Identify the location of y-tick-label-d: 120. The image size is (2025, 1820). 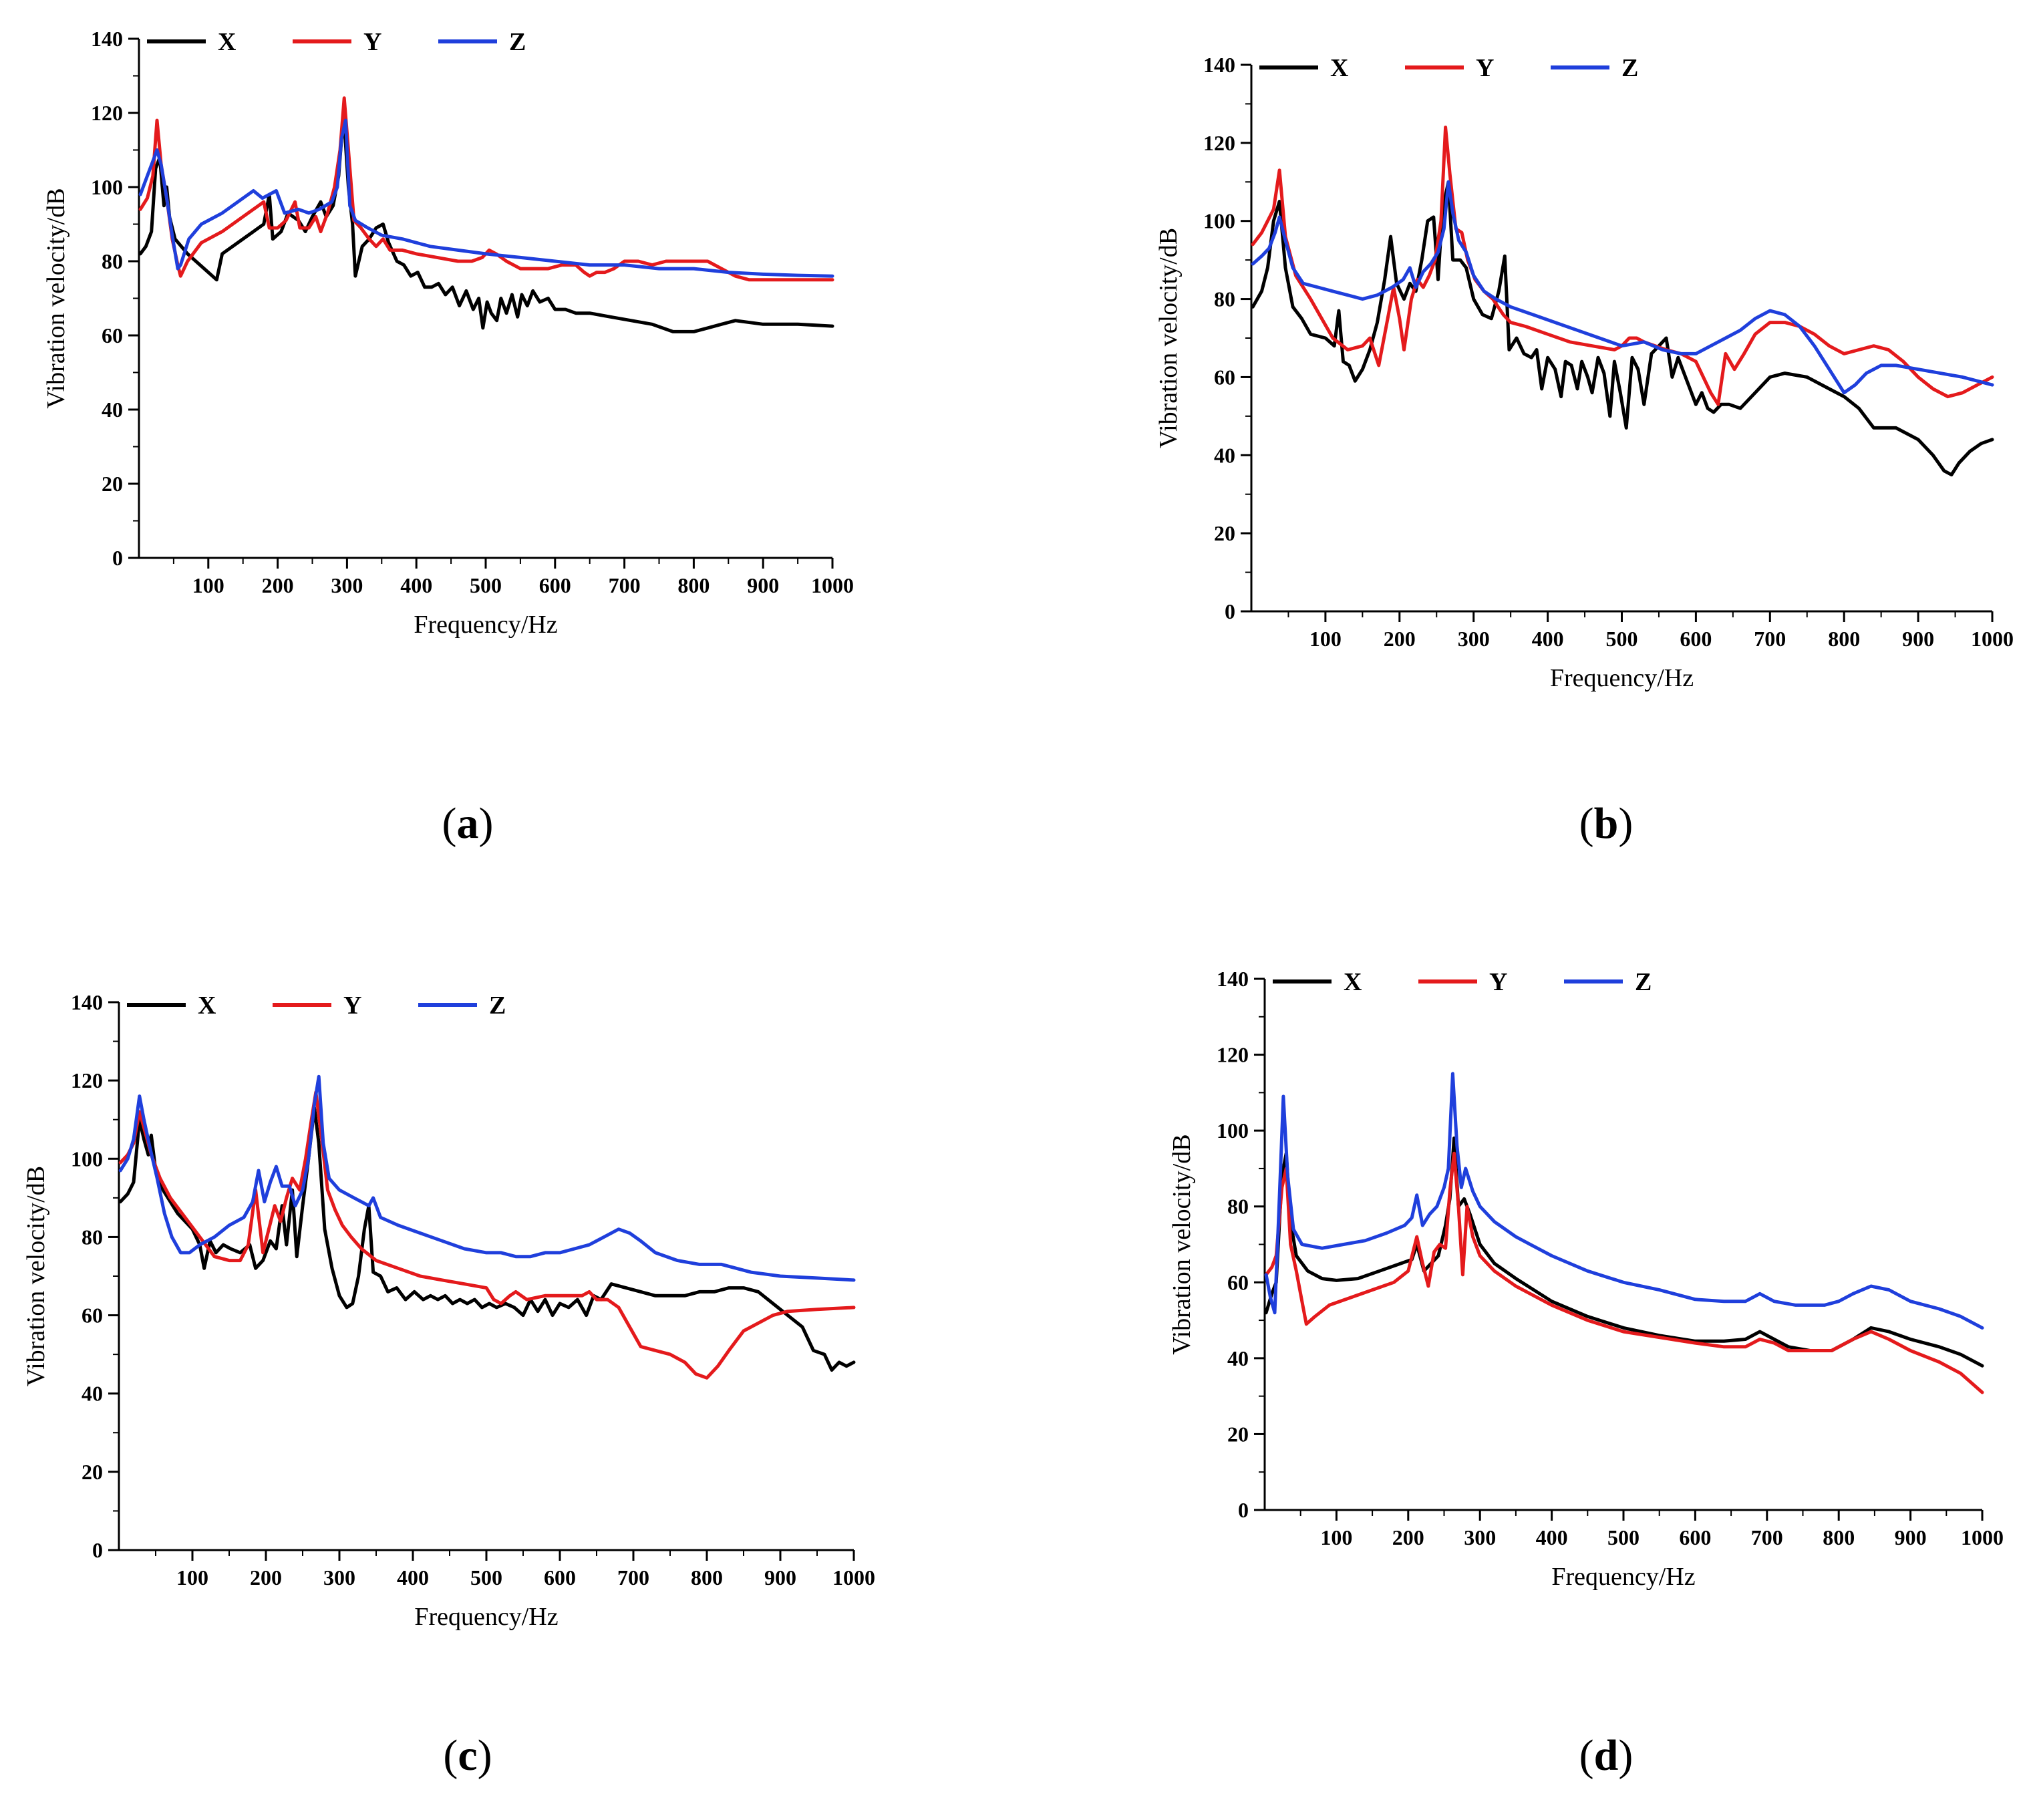
(1233, 1055).